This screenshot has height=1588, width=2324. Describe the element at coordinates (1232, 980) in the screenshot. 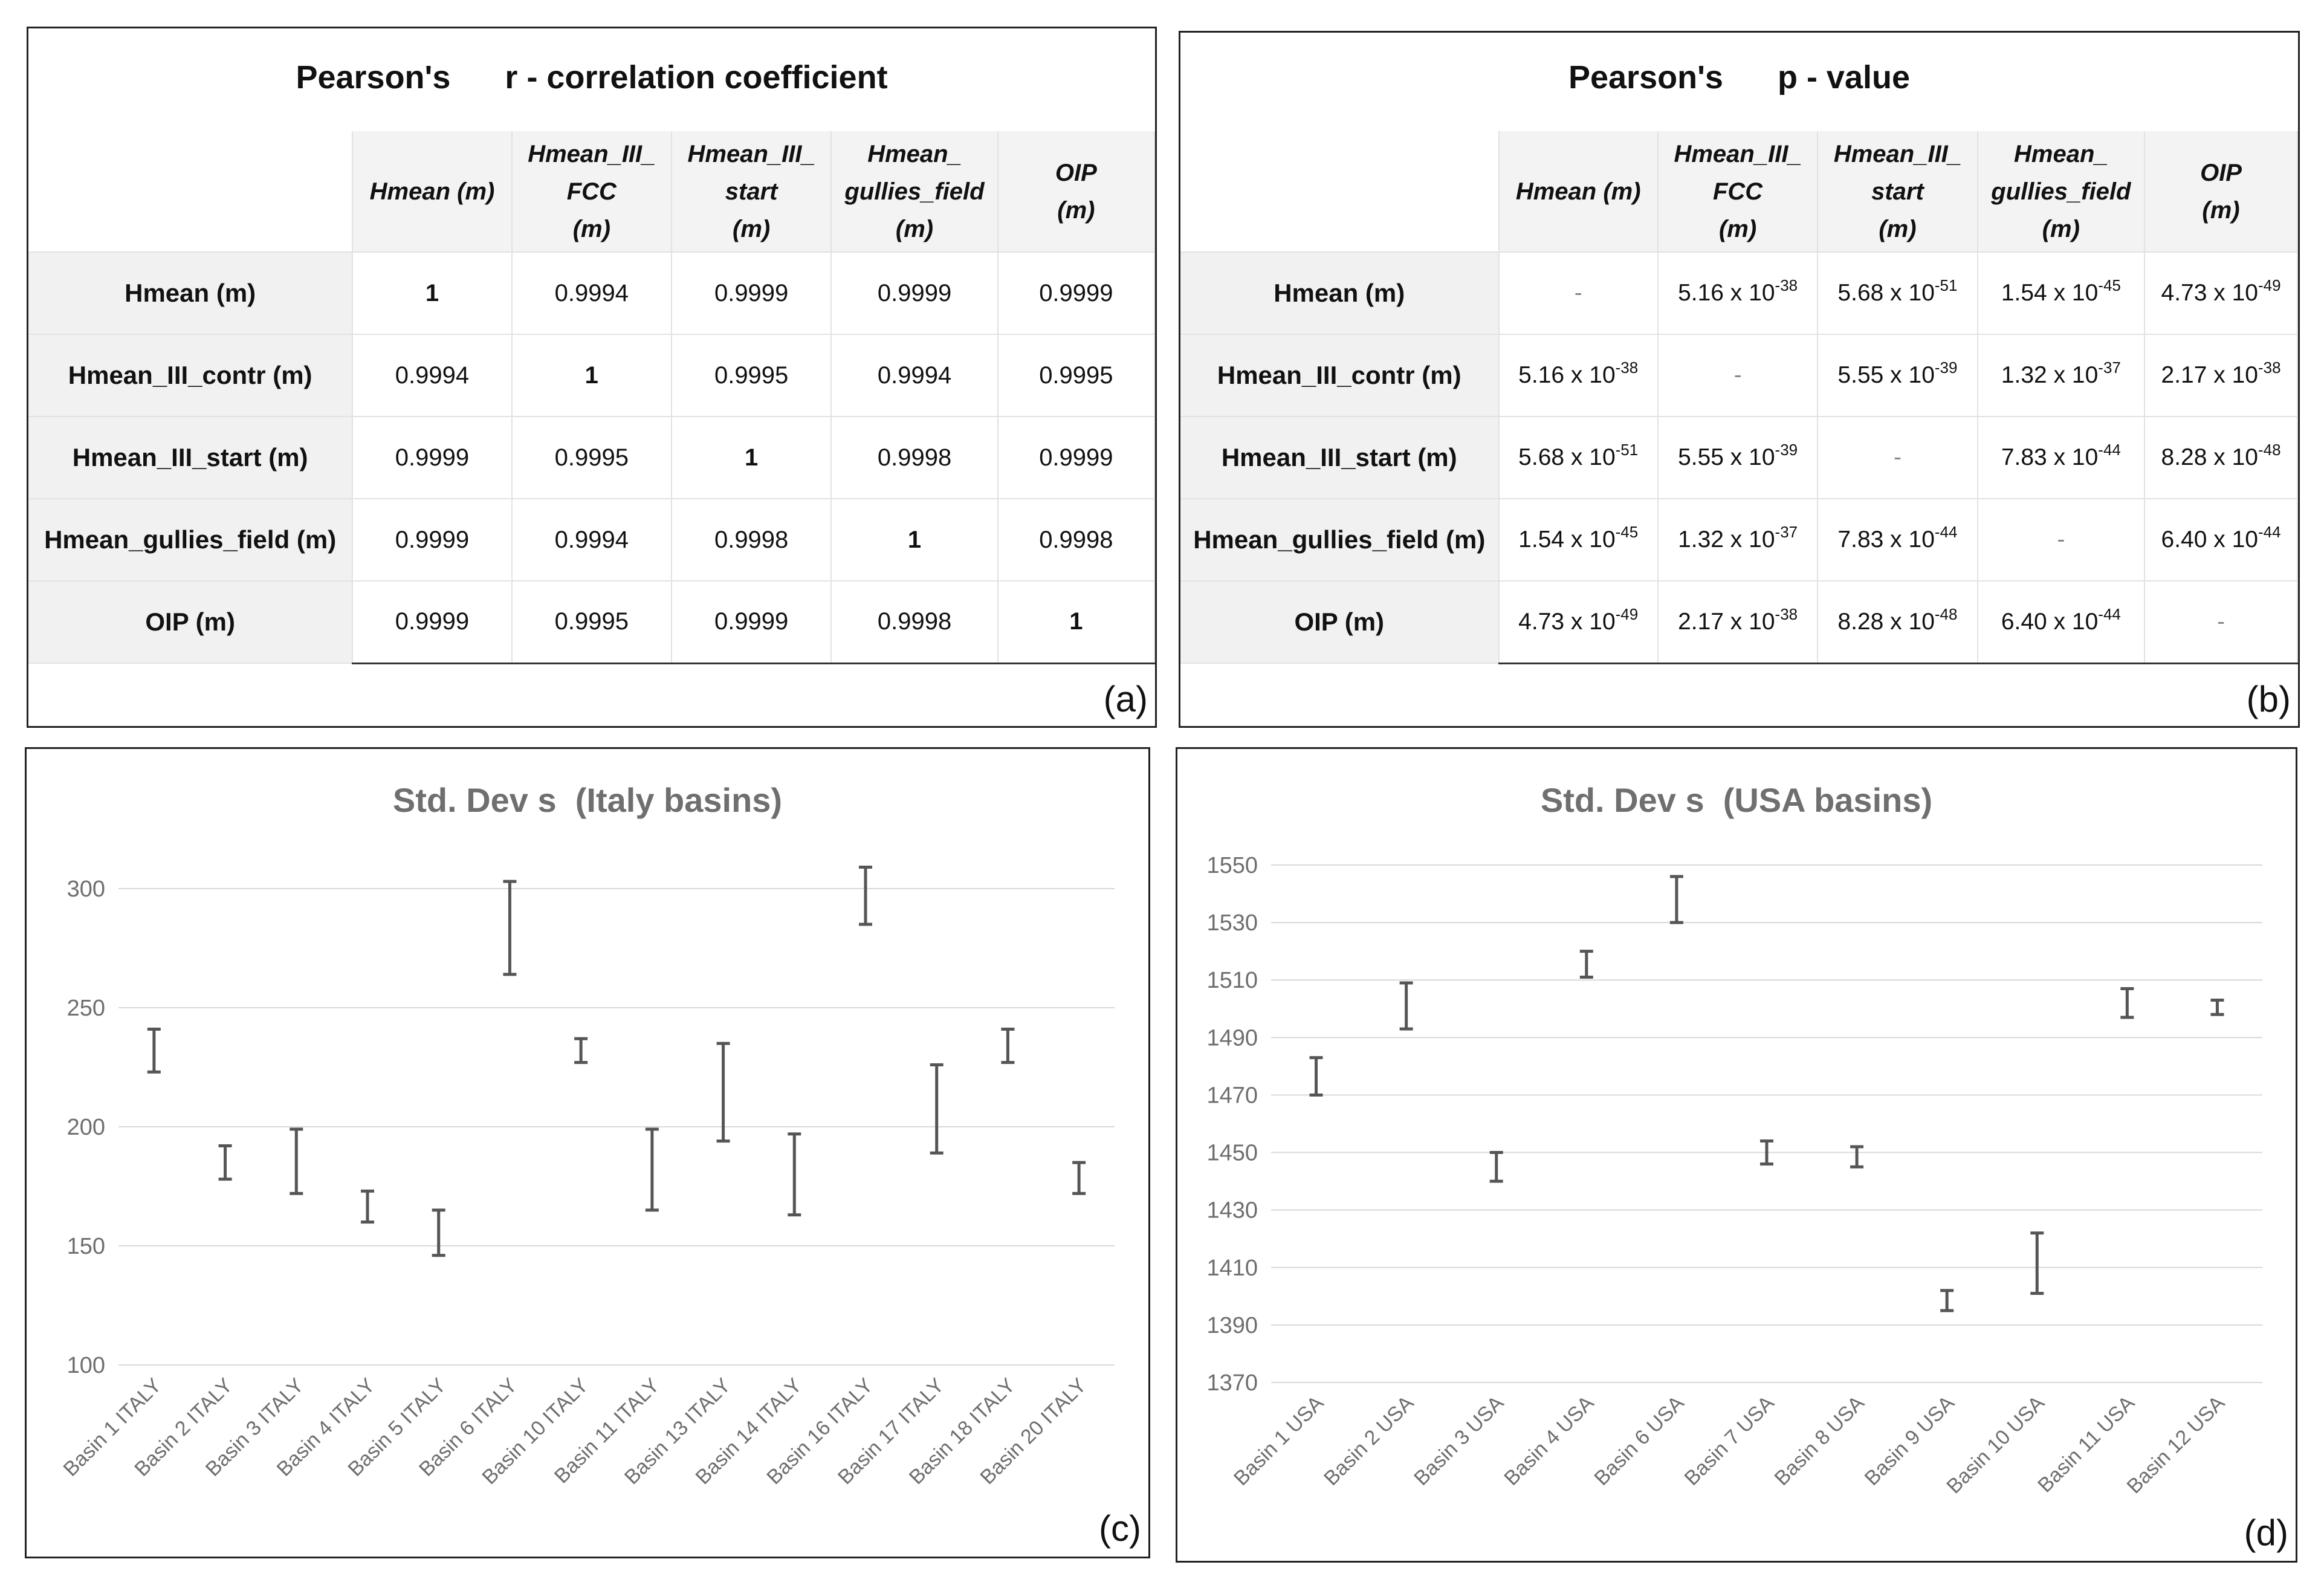

I see `y-tick-label: 1510` at that location.